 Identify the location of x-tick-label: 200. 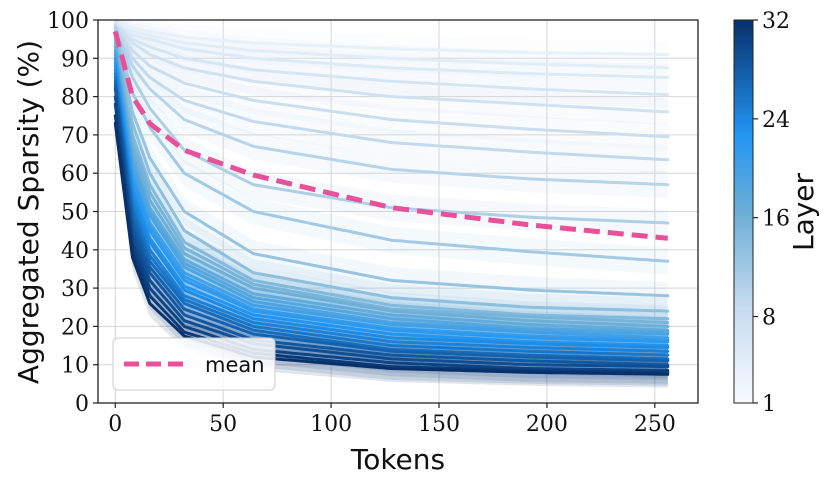
(547, 424).